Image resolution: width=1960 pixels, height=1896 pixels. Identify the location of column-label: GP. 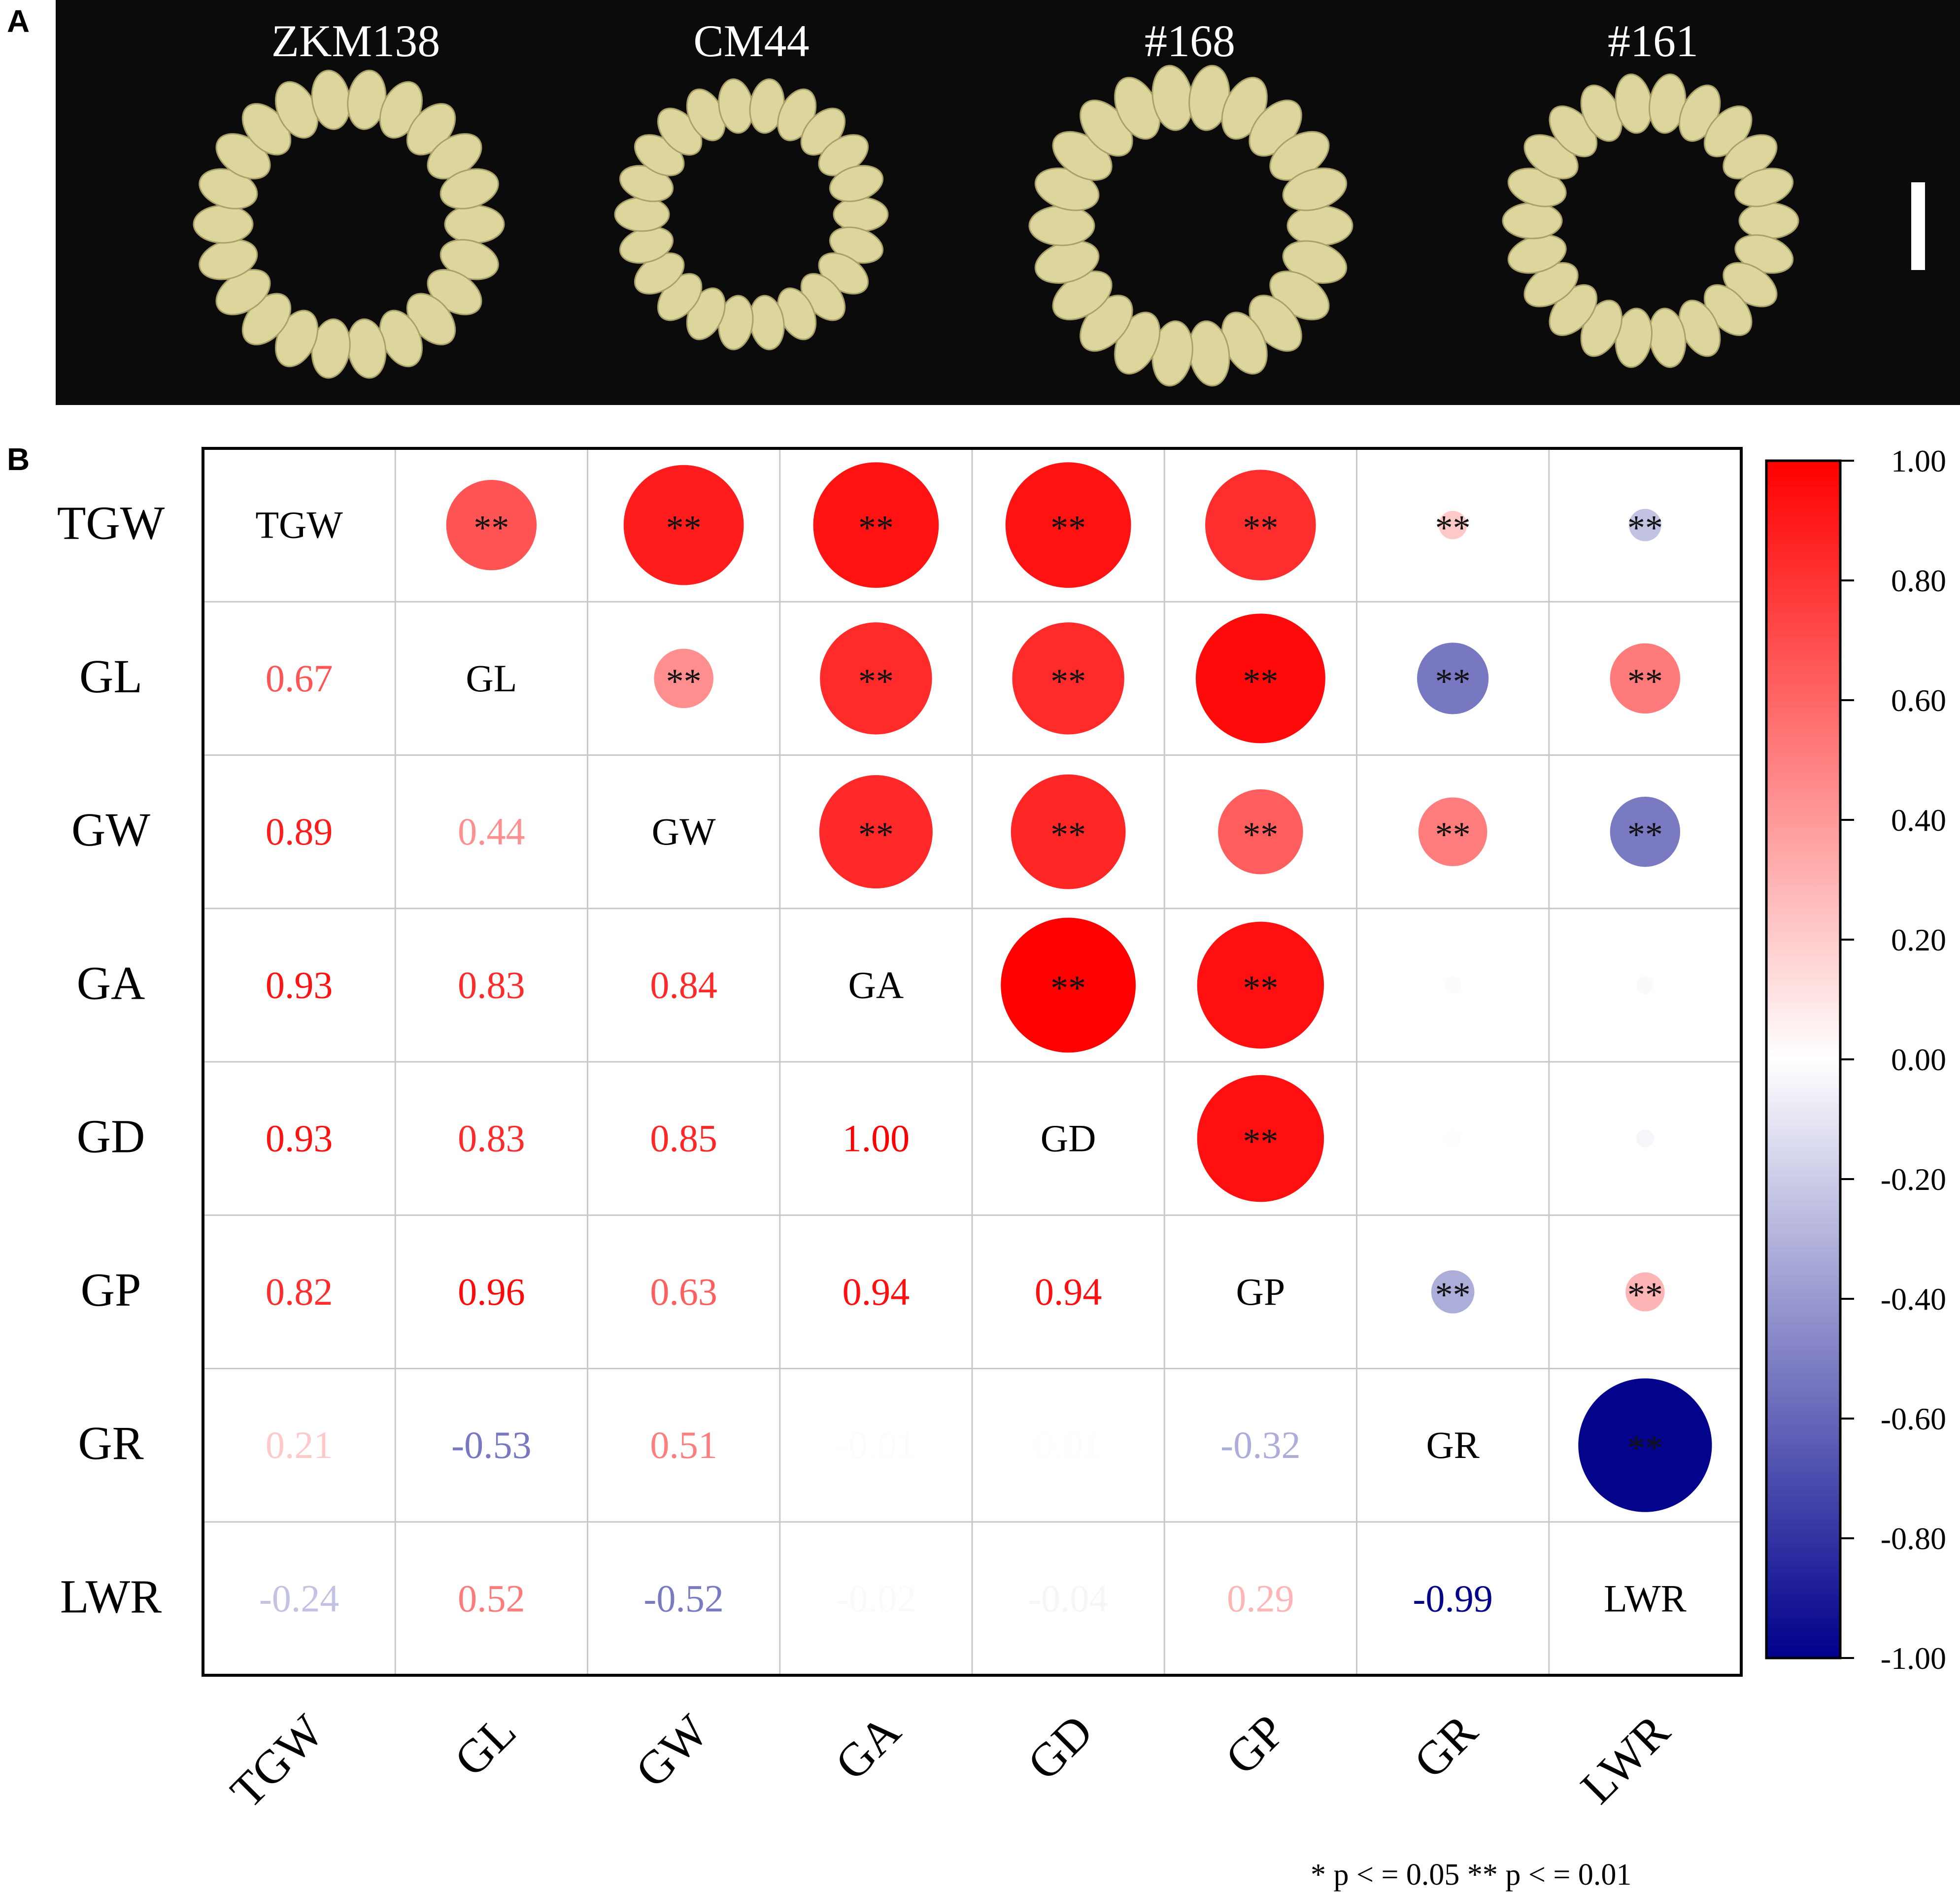
(1255, 1744).